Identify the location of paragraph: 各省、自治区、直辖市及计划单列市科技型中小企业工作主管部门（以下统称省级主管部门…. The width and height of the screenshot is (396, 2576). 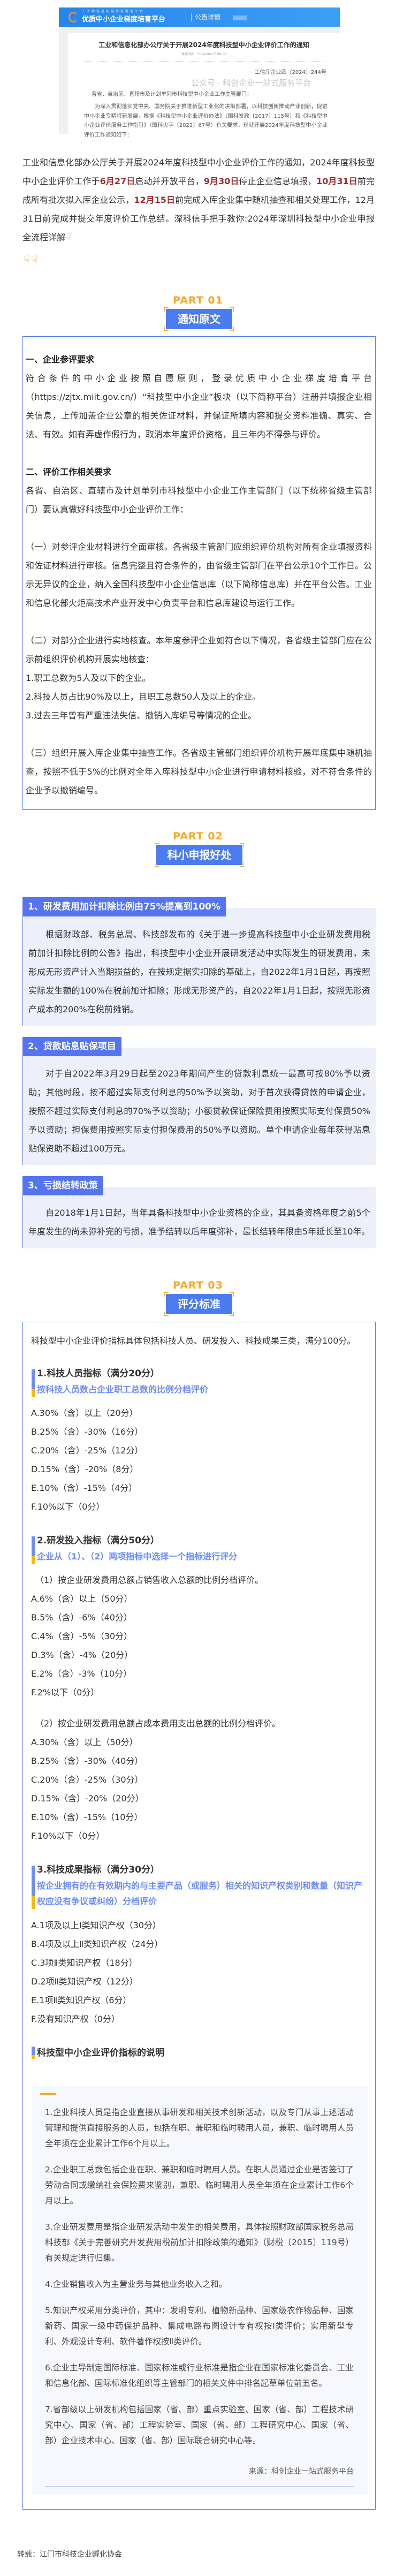
(199, 500).